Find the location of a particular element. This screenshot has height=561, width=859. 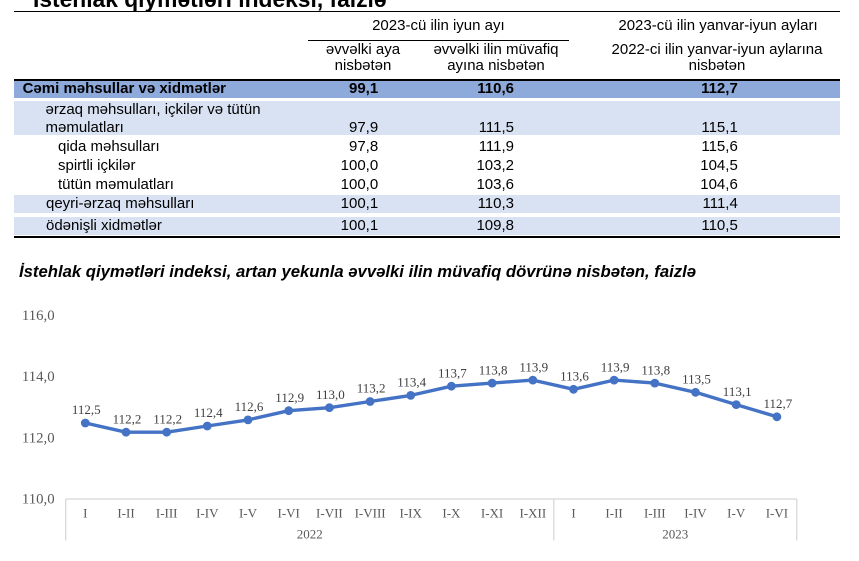

svg-text: 113,7 is located at coordinates (452, 372).